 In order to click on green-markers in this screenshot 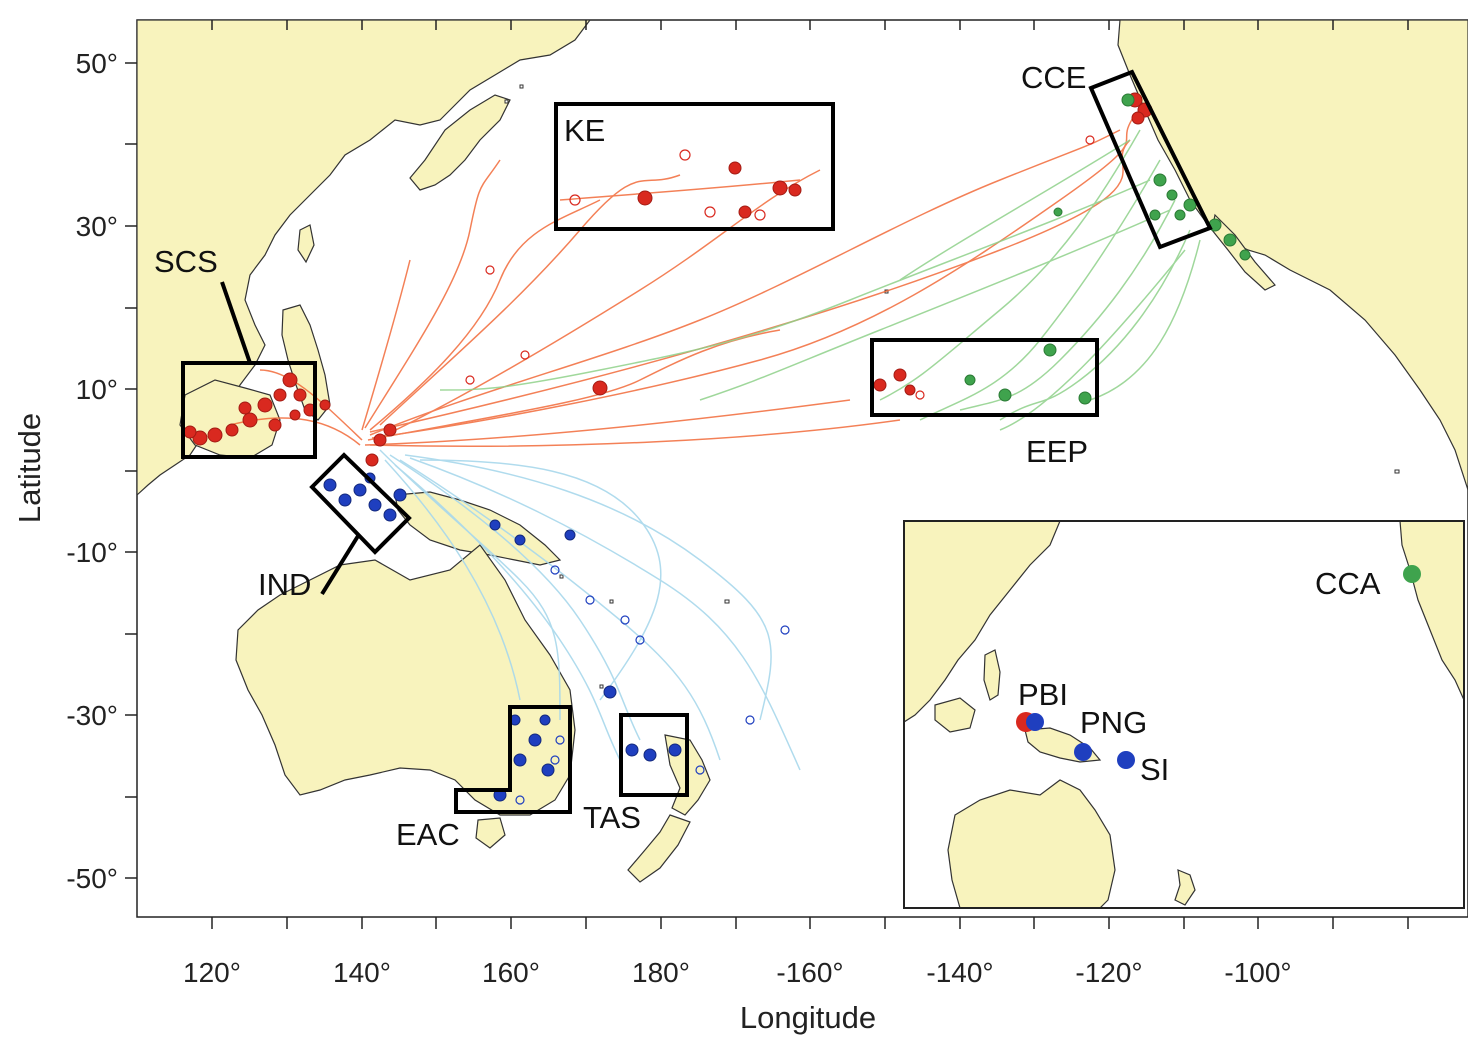, I will do `click(1107, 249)`.